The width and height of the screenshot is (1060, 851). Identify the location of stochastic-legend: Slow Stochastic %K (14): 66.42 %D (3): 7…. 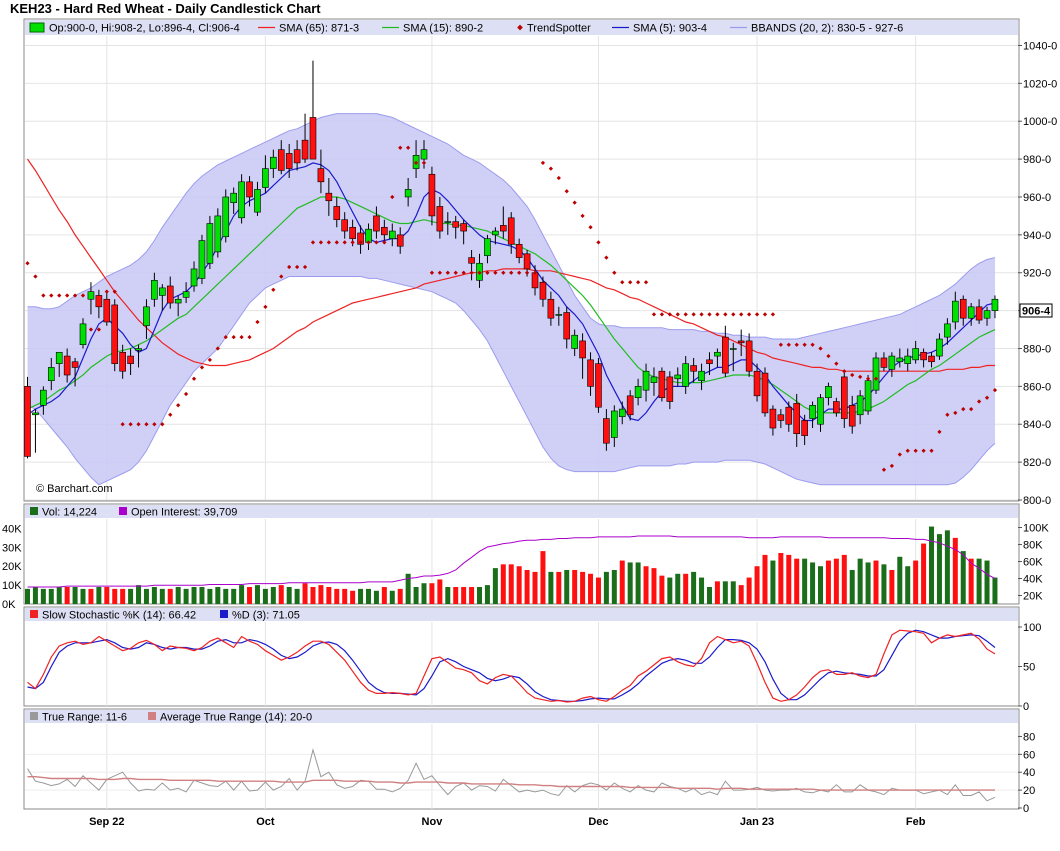
(165, 616).